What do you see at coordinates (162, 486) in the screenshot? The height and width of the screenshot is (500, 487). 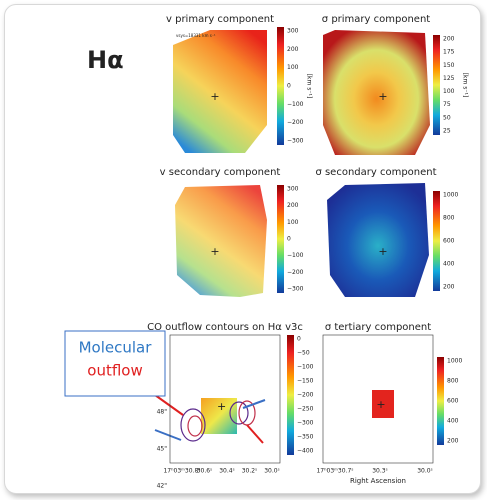 I see `y-tick-label: 42"` at bounding box center [162, 486].